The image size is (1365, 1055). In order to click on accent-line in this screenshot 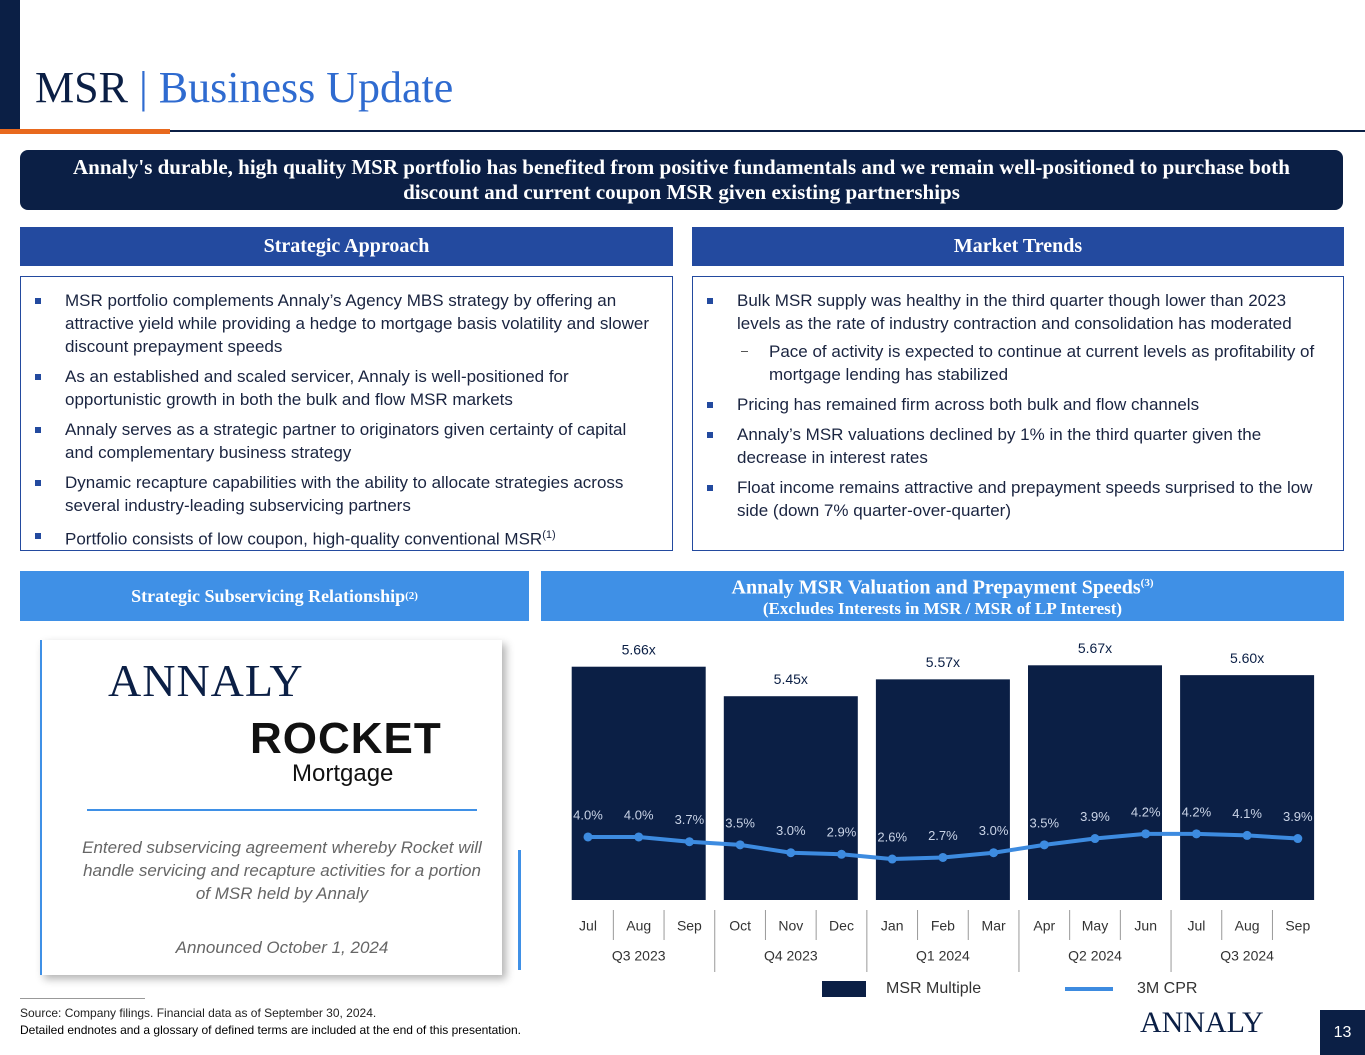, I will do `click(85, 131)`.